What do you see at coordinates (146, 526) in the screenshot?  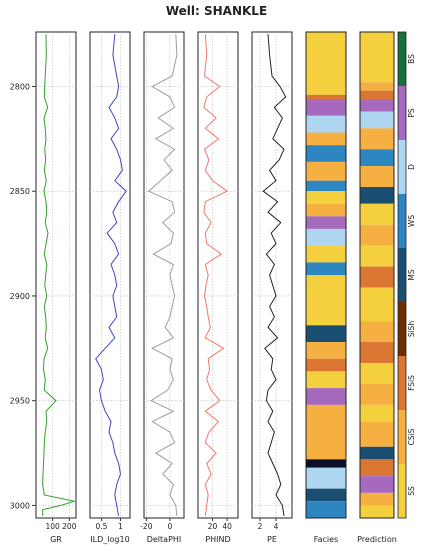 I see `x-tick-label: -20` at bounding box center [146, 526].